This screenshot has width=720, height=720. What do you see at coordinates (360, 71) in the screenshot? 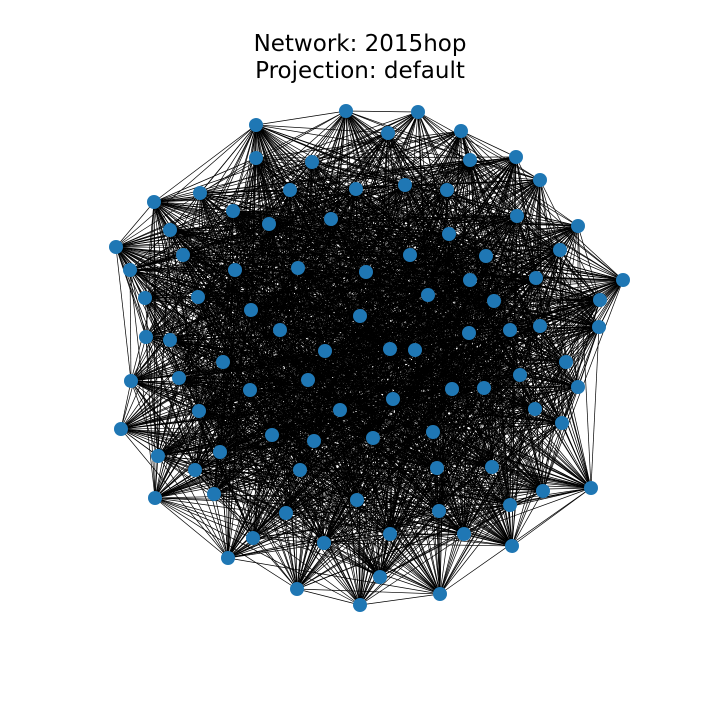
I see `title-line-2: Projection: default` at bounding box center [360, 71].